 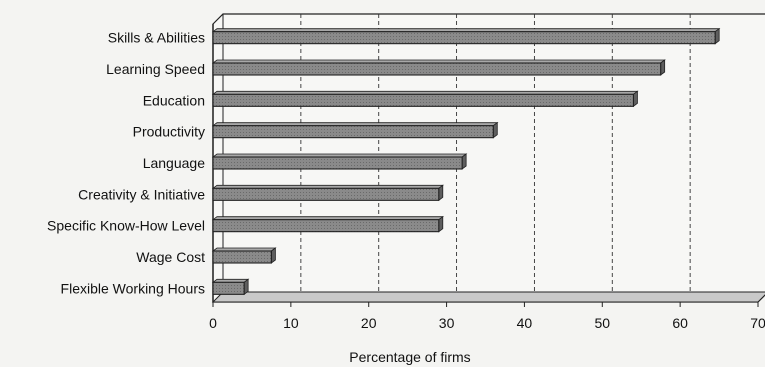 I want to click on category-label: Wage Cost, so click(x=170, y=257).